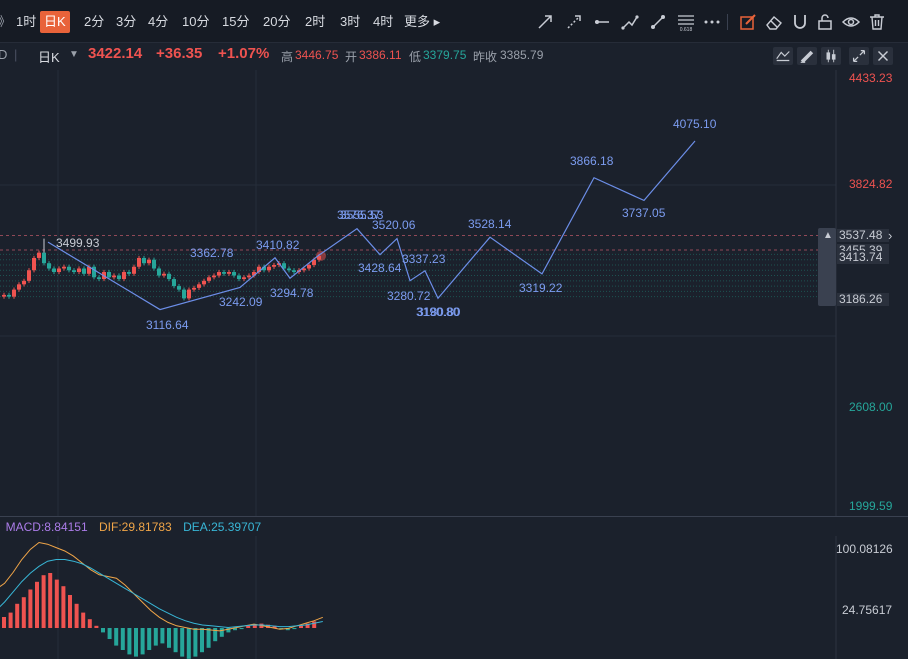 This screenshot has height=659, width=908. What do you see at coordinates (883, 56) in the screenshot?
I see `close-icon` at bounding box center [883, 56].